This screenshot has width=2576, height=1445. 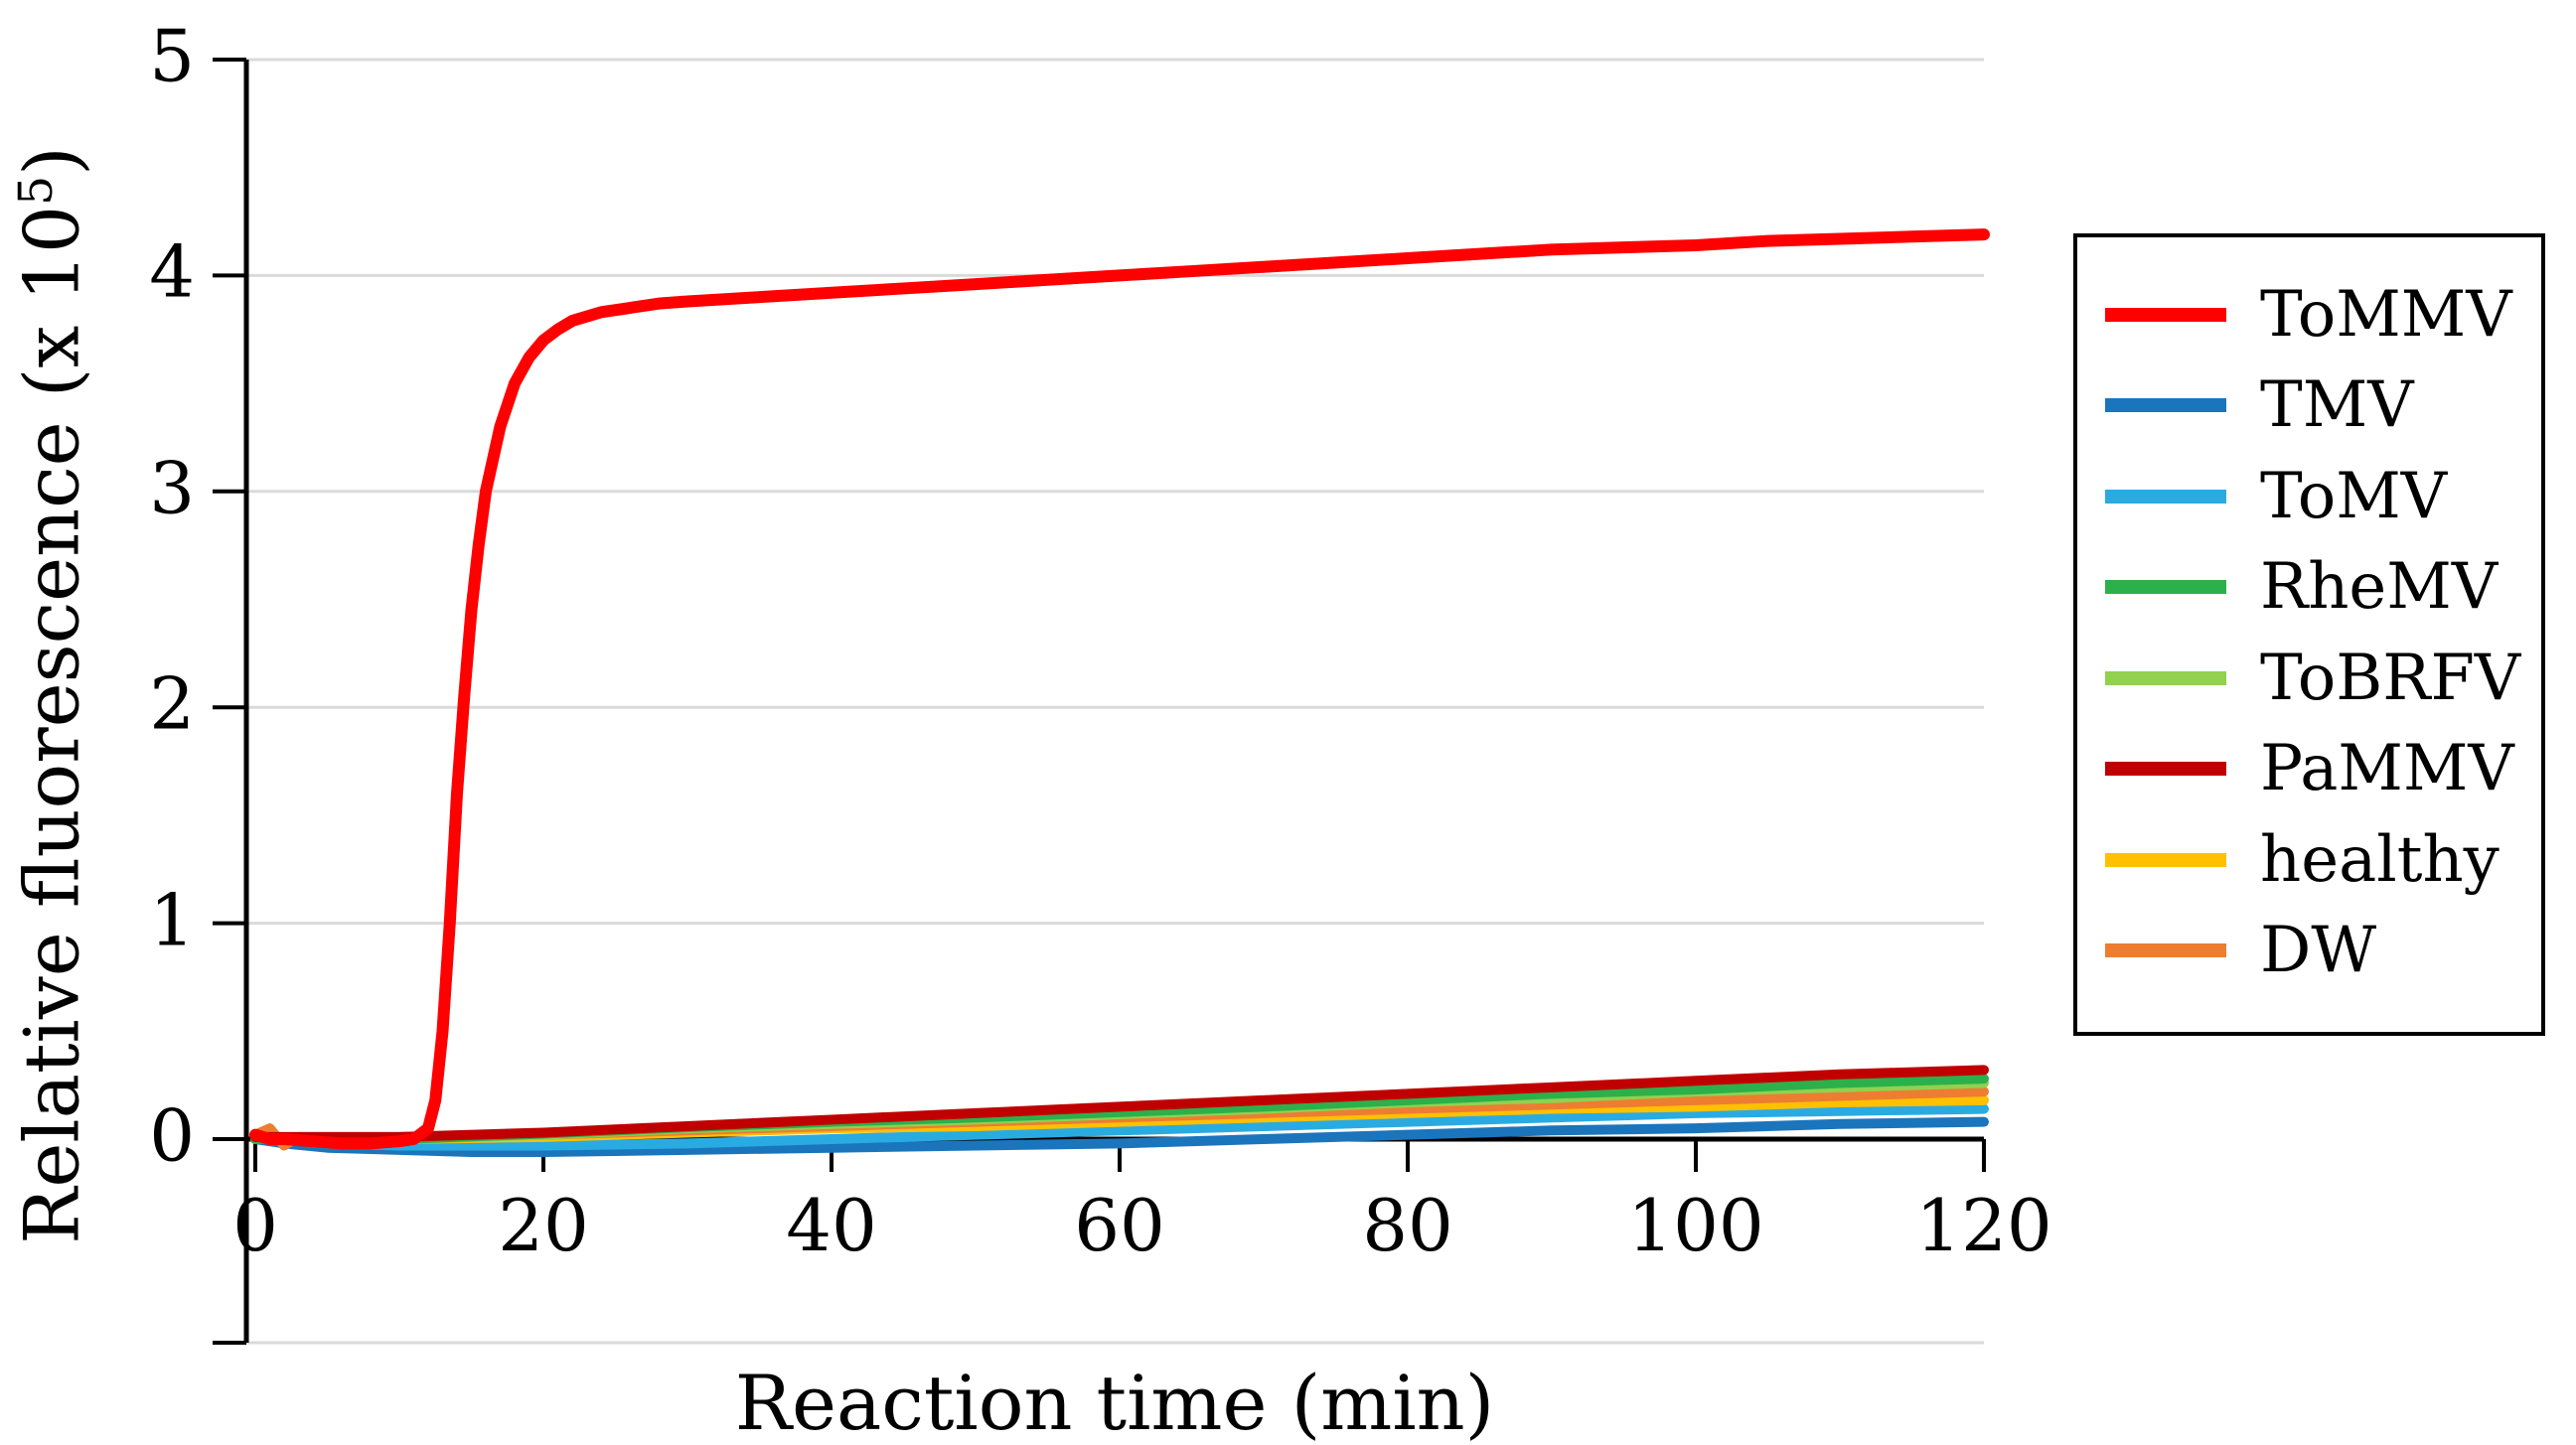 I want to click on legend-label-tmv: TMV, so click(x=2337, y=406).